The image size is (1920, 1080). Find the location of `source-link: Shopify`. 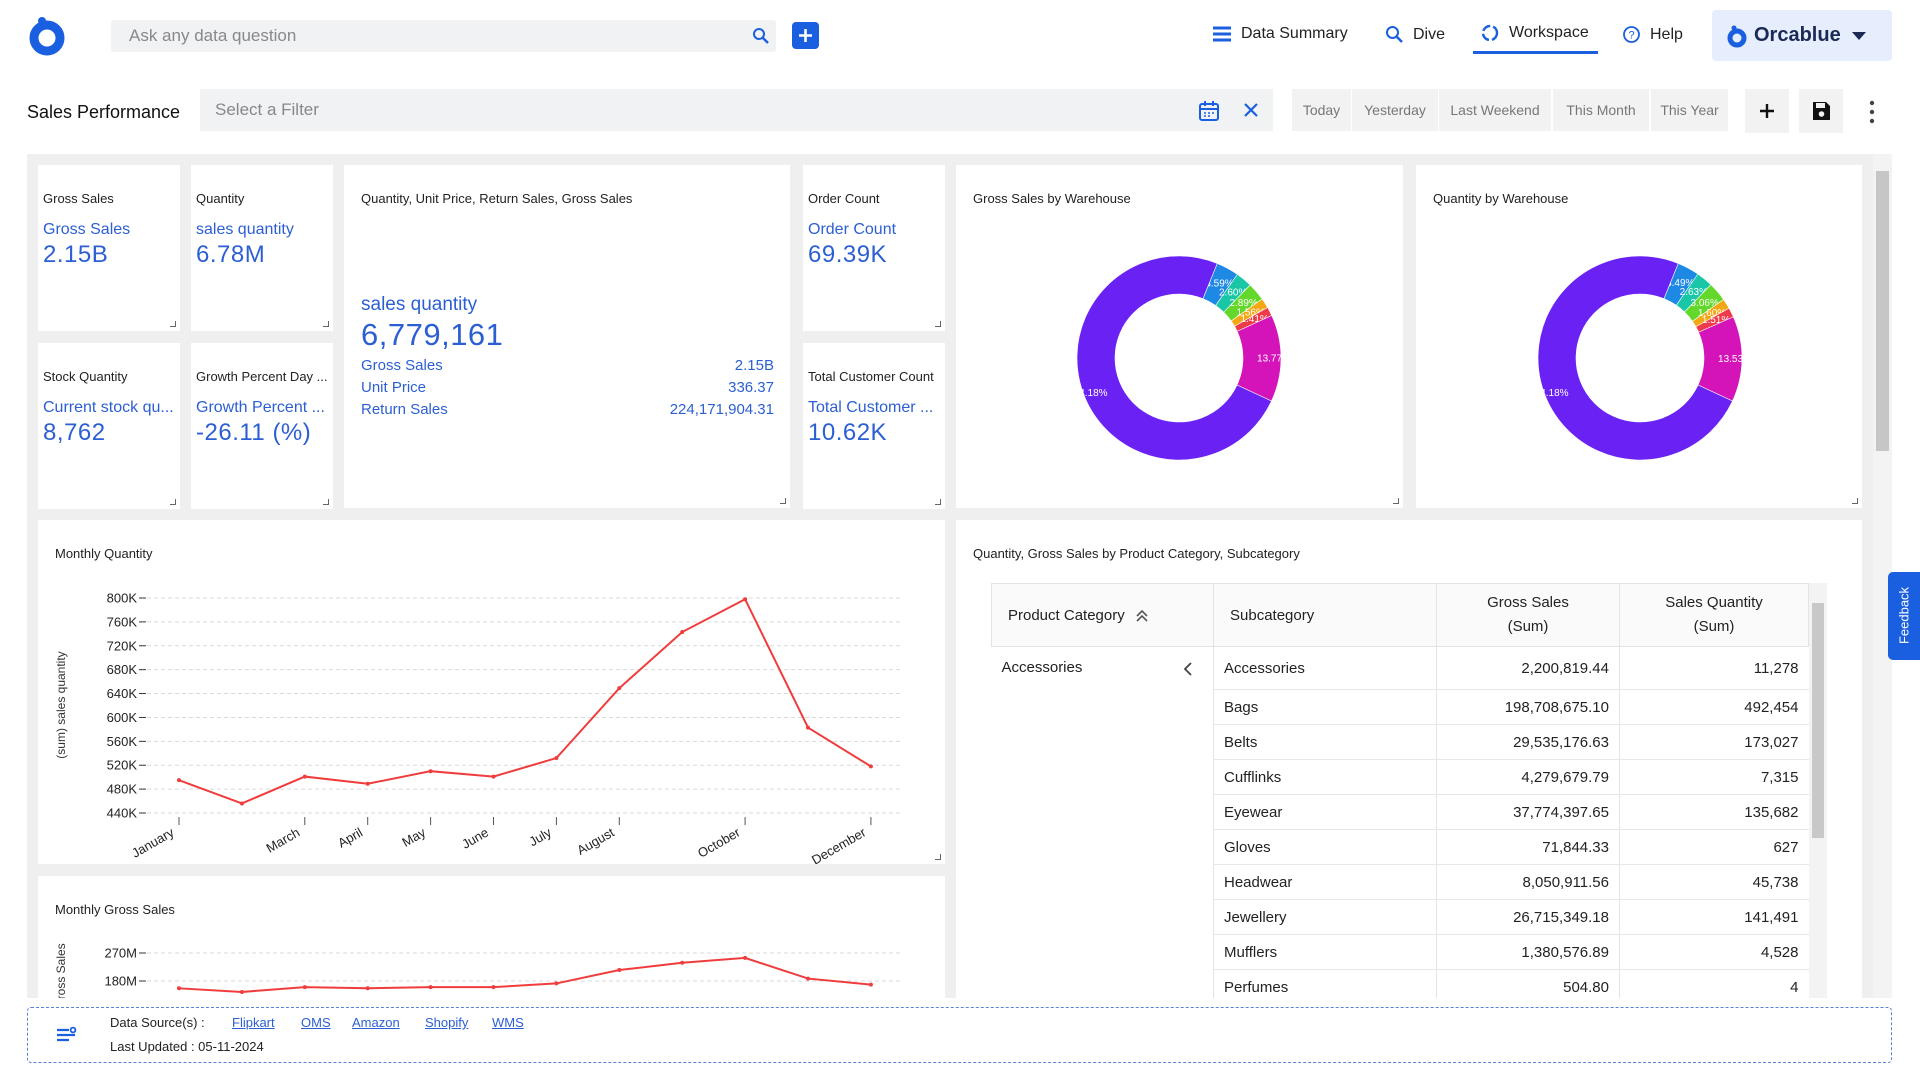

source-link: Shopify is located at coordinates (447, 1022).